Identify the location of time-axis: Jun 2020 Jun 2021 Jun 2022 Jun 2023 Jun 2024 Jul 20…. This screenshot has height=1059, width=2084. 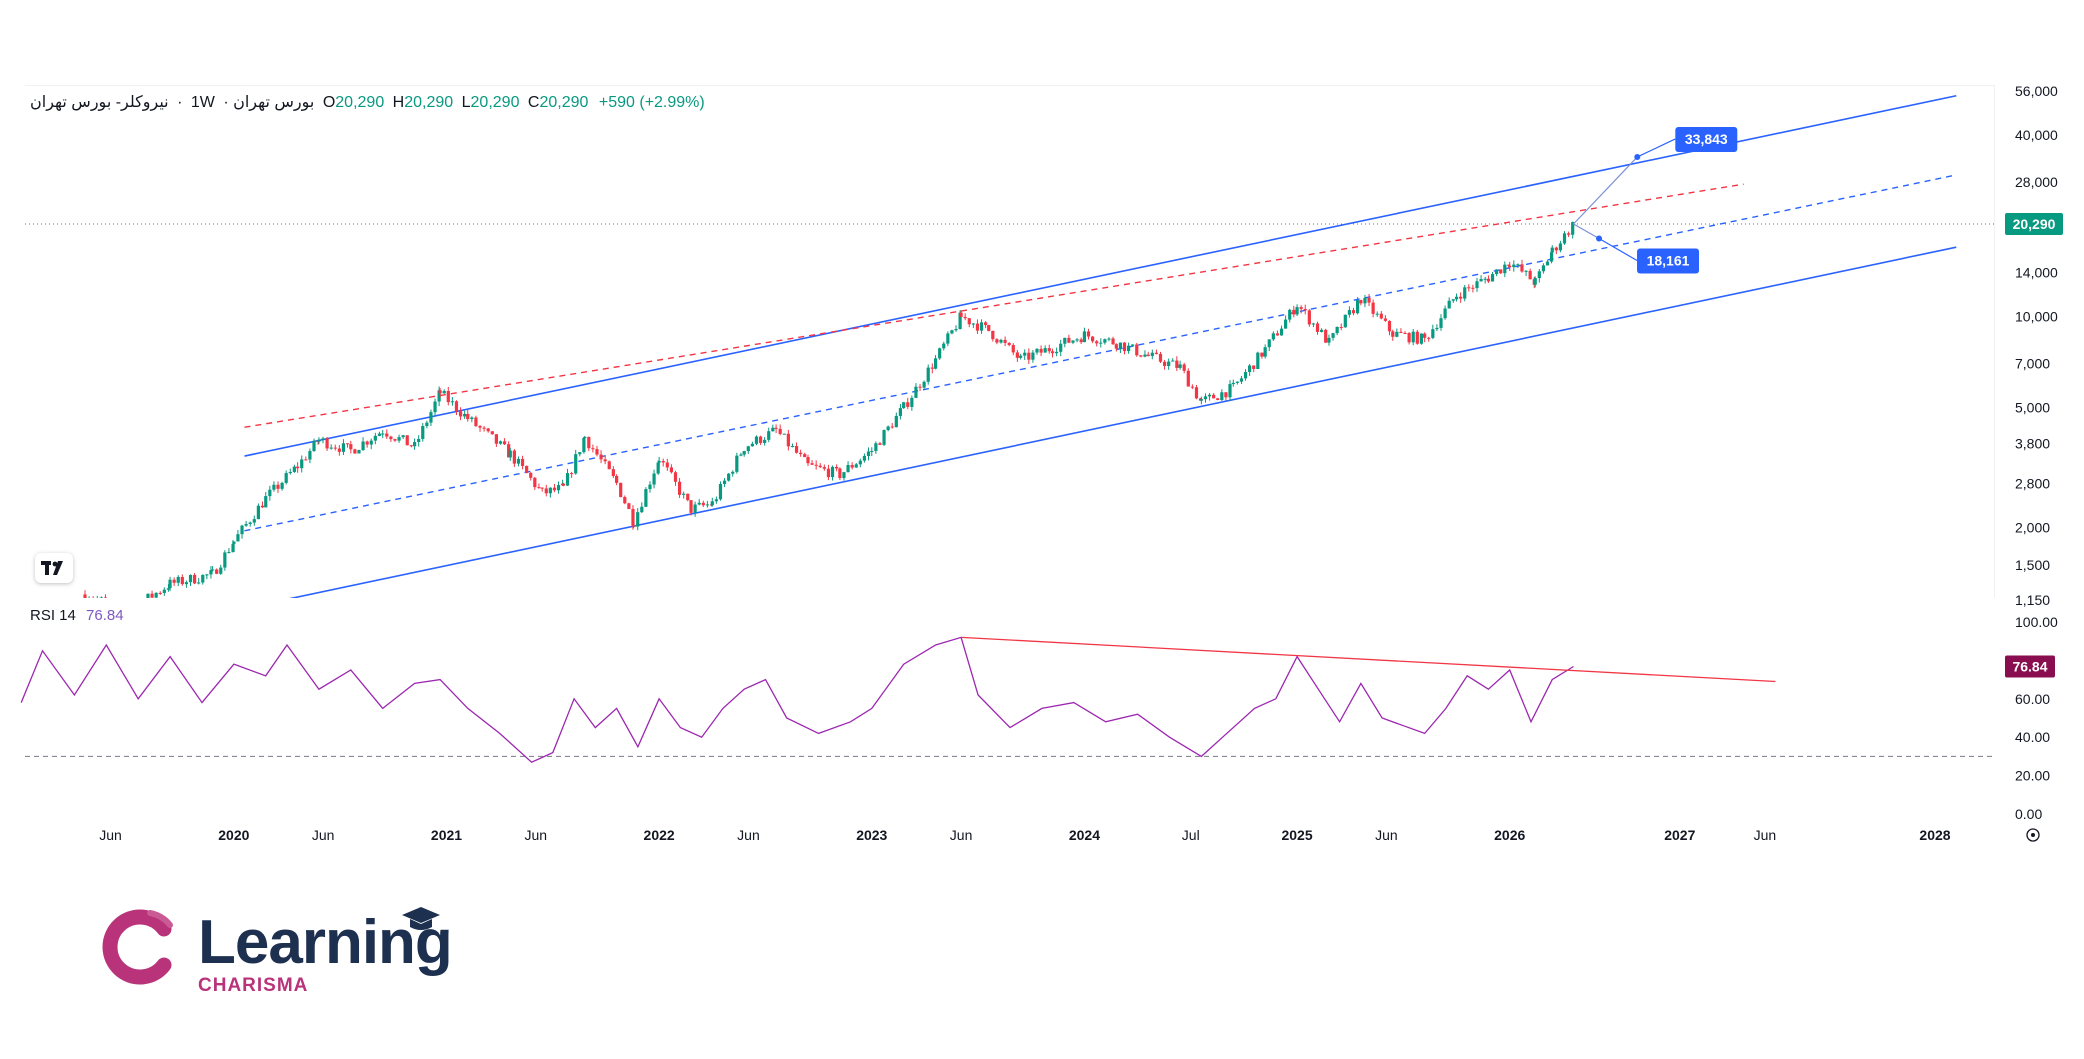
(1069, 835).